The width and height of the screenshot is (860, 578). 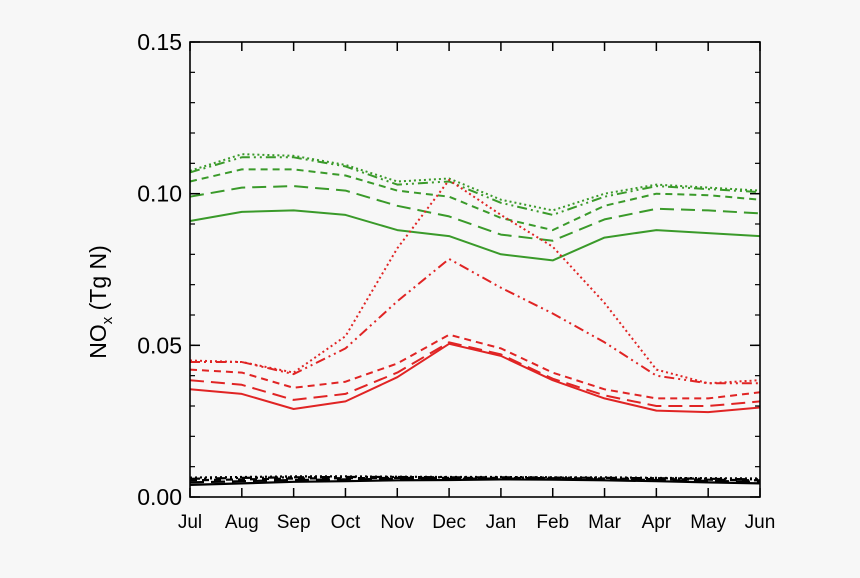 I want to click on series-line-red-solid, so click(x=475, y=378).